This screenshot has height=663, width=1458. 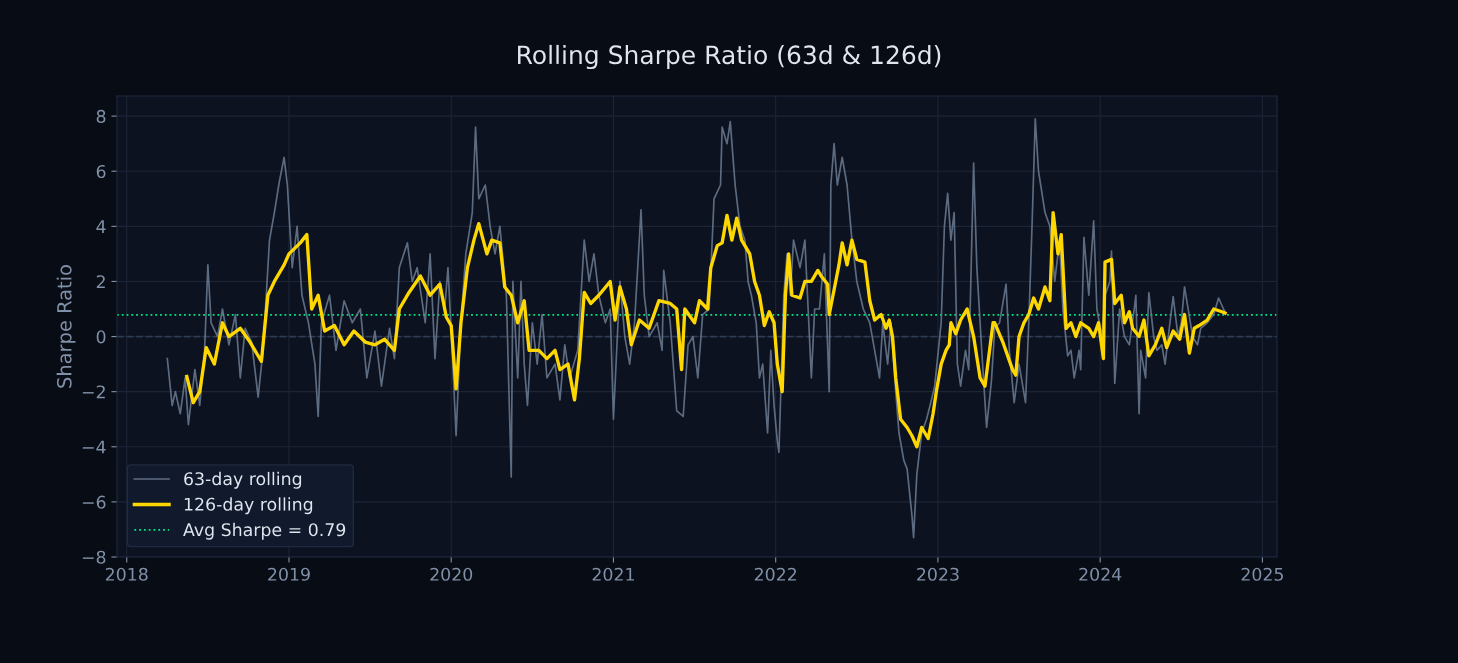 I want to click on y-tick-label: 4, so click(x=101, y=226).